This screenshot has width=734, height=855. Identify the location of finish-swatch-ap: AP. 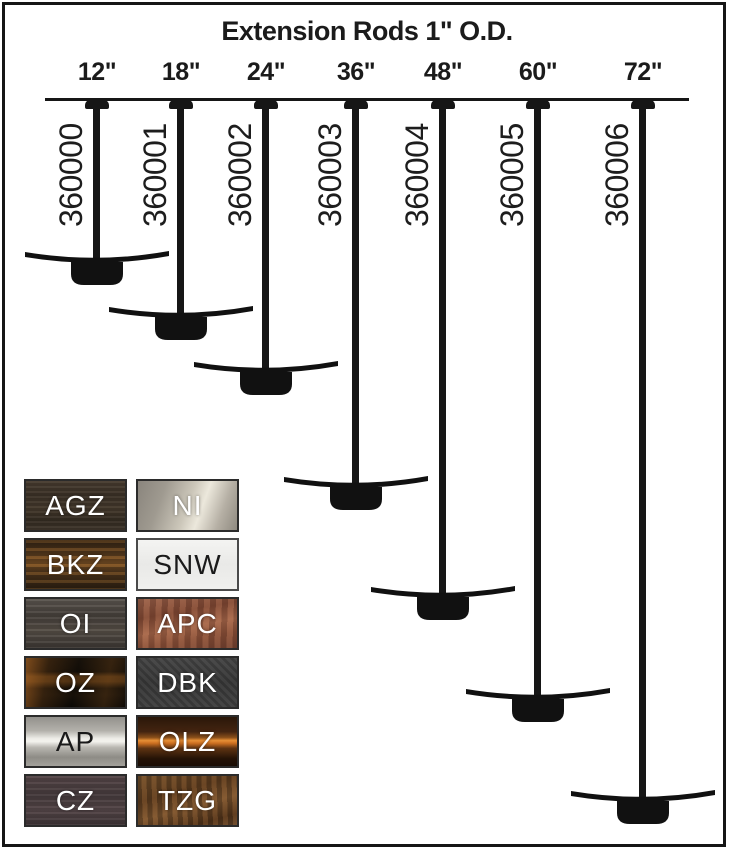
(75, 741).